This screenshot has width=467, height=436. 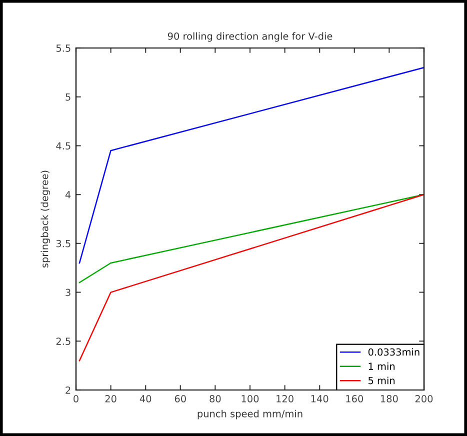 What do you see at coordinates (68, 194) in the screenshot?
I see `y-tick-label: 4` at bounding box center [68, 194].